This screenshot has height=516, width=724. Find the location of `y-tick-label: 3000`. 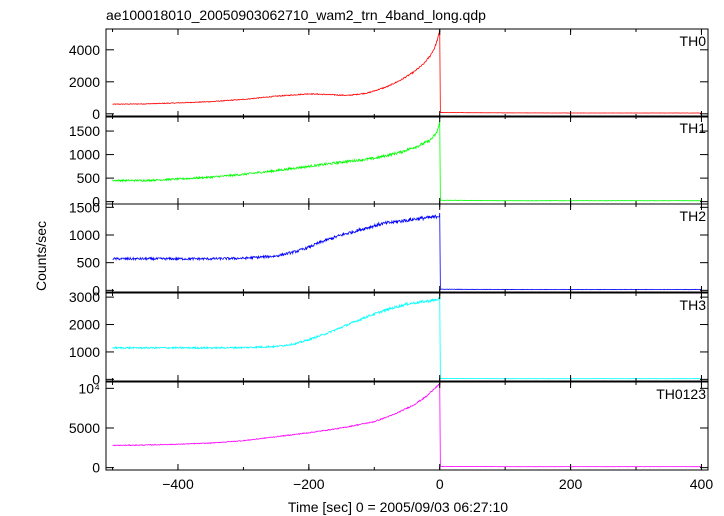

y-tick-label: 3000 is located at coordinates (84, 297).